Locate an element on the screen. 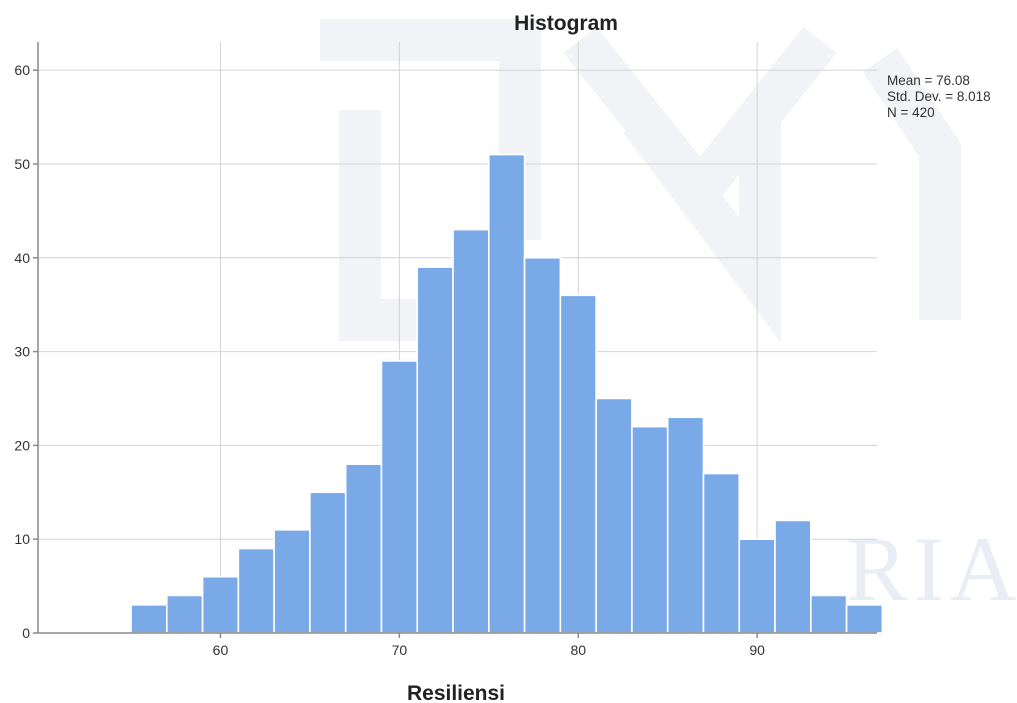 The height and width of the screenshot is (703, 1017). x-axis-label: Resiliensi is located at coordinates (456, 692).